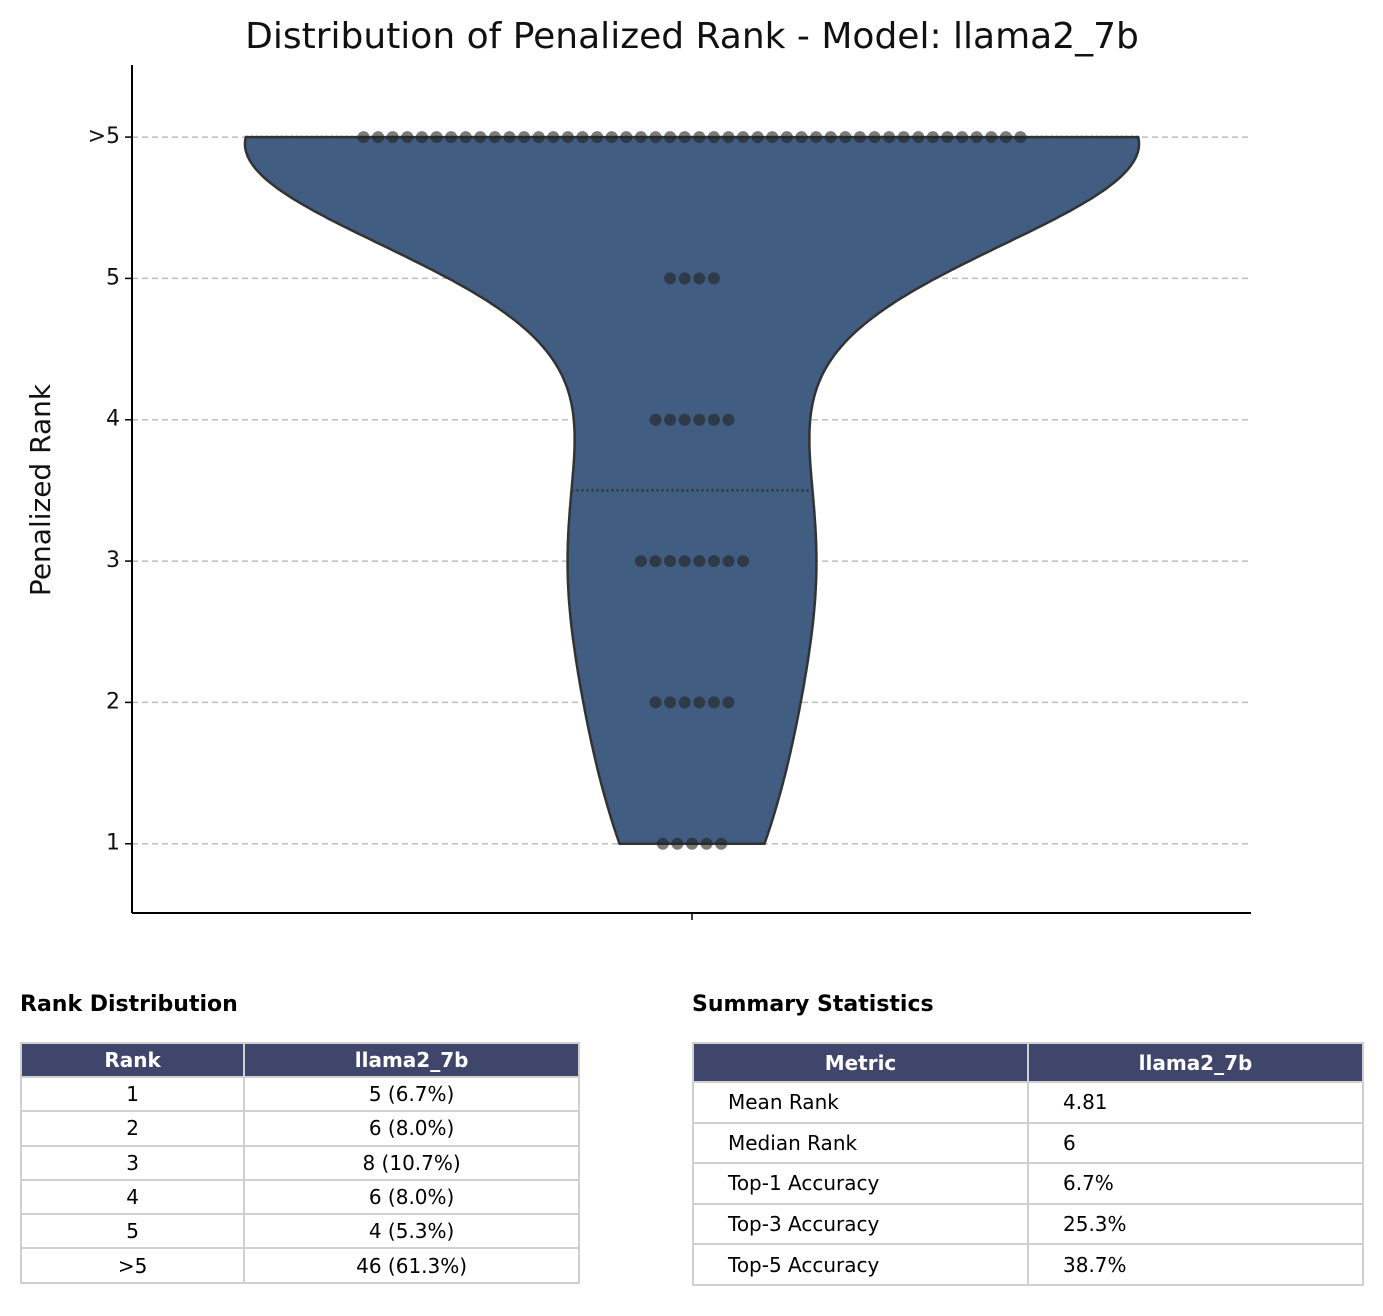 Image resolution: width=1383 pixels, height=1316 pixels. What do you see at coordinates (411, 1231) in the screenshot?
I see `table-cell: 4 (5.3%)` at bounding box center [411, 1231].